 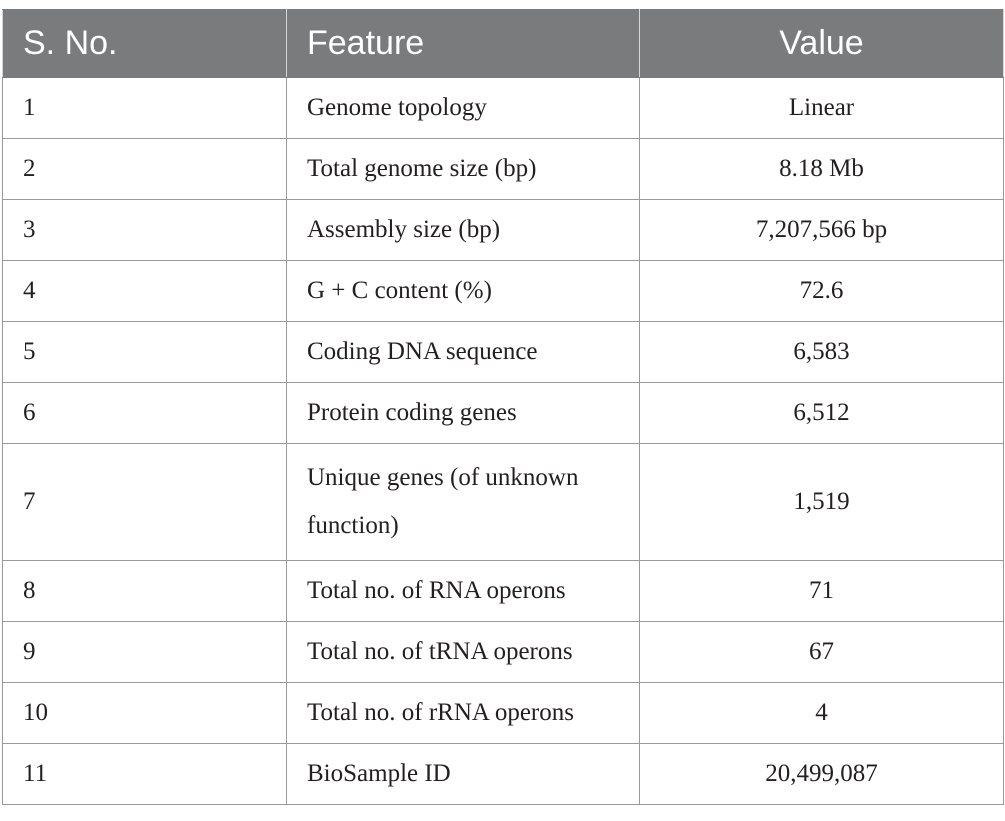 What do you see at coordinates (144, 591) in the screenshot?
I see `cell-s-no: 8` at bounding box center [144, 591].